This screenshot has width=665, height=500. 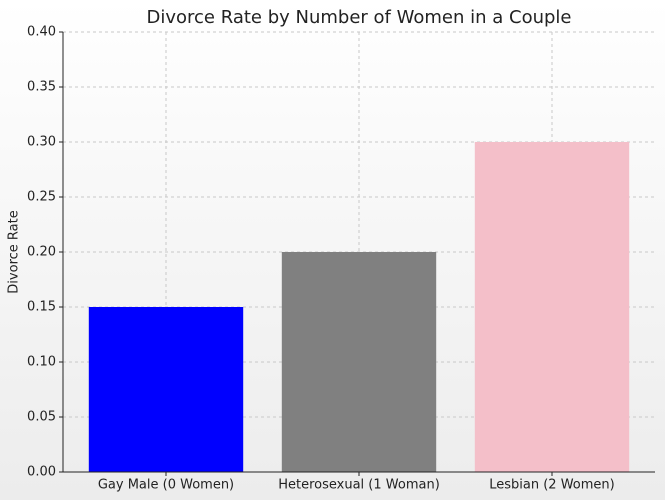 I want to click on y-tick-label: 0.20, so click(x=41, y=252).